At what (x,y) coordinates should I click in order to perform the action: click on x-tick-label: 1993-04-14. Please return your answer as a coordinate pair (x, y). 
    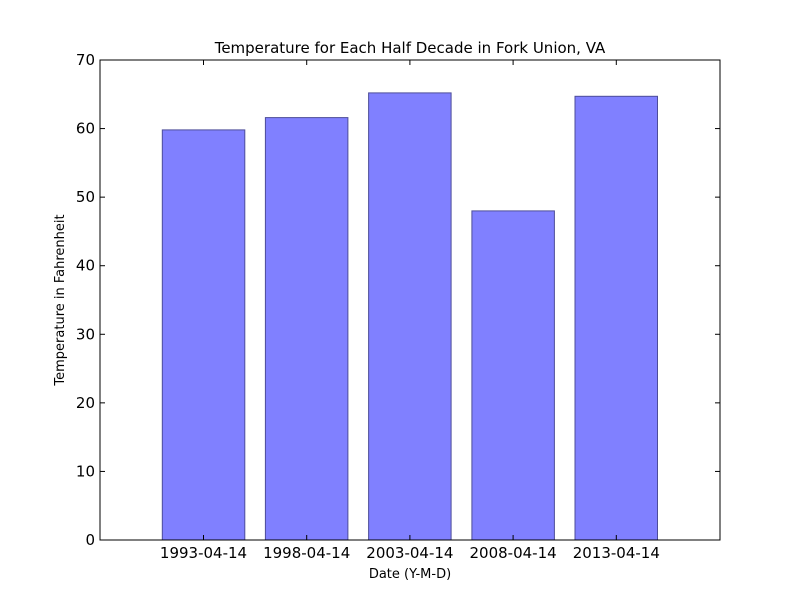
    Looking at the image, I should click on (203, 553).